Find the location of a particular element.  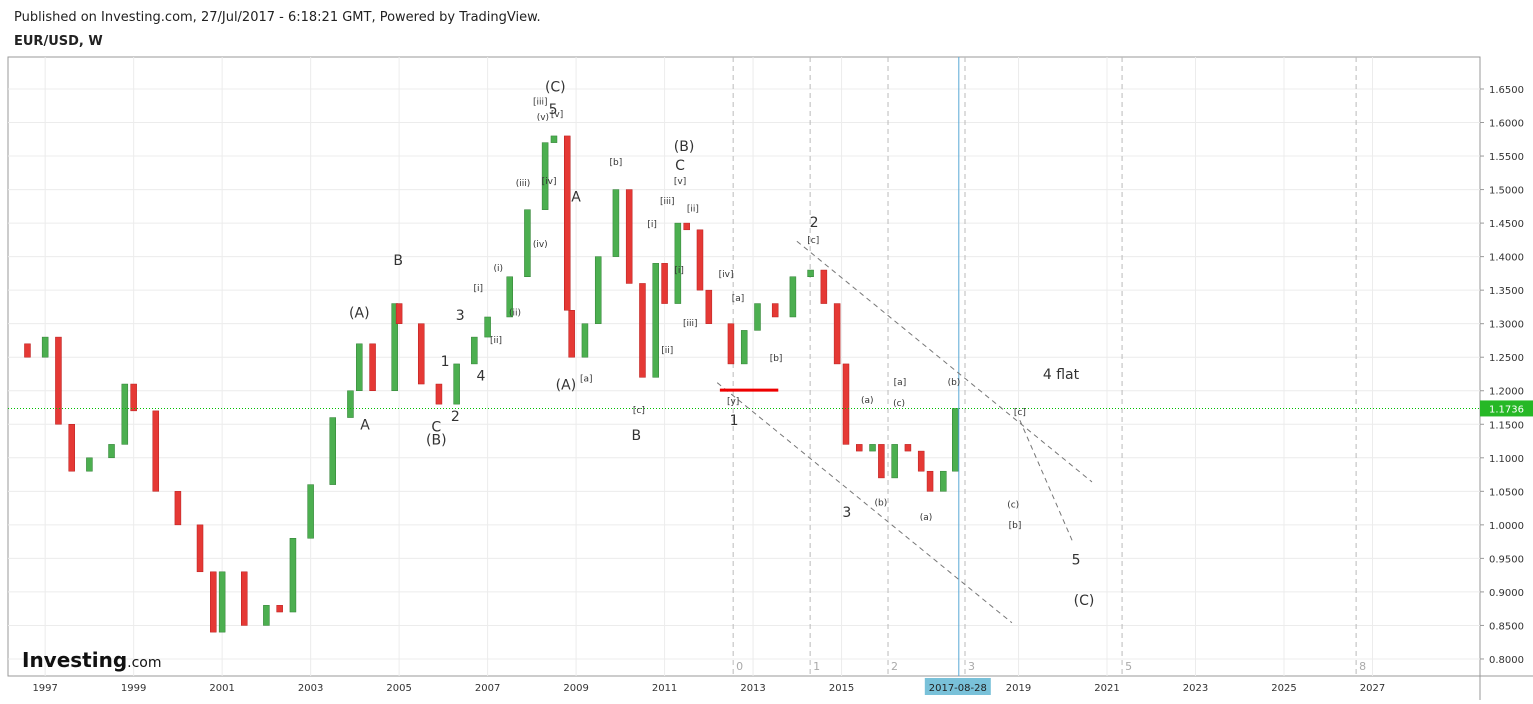

y-tick-label: 0.9500 is located at coordinates (1506, 559).